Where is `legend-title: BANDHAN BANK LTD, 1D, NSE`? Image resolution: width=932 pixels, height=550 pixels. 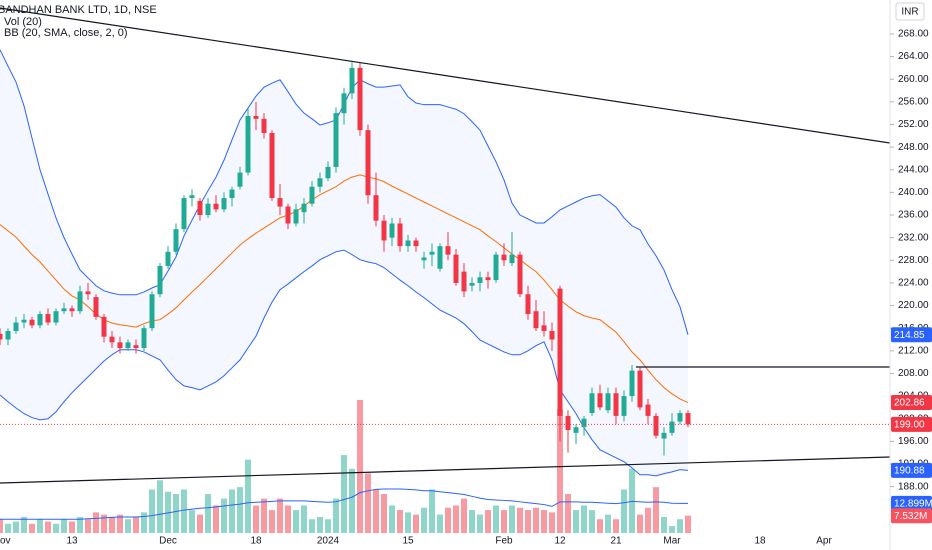 legend-title: BANDHAN BANK LTD, 1D, NSE is located at coordinates (78, 10).